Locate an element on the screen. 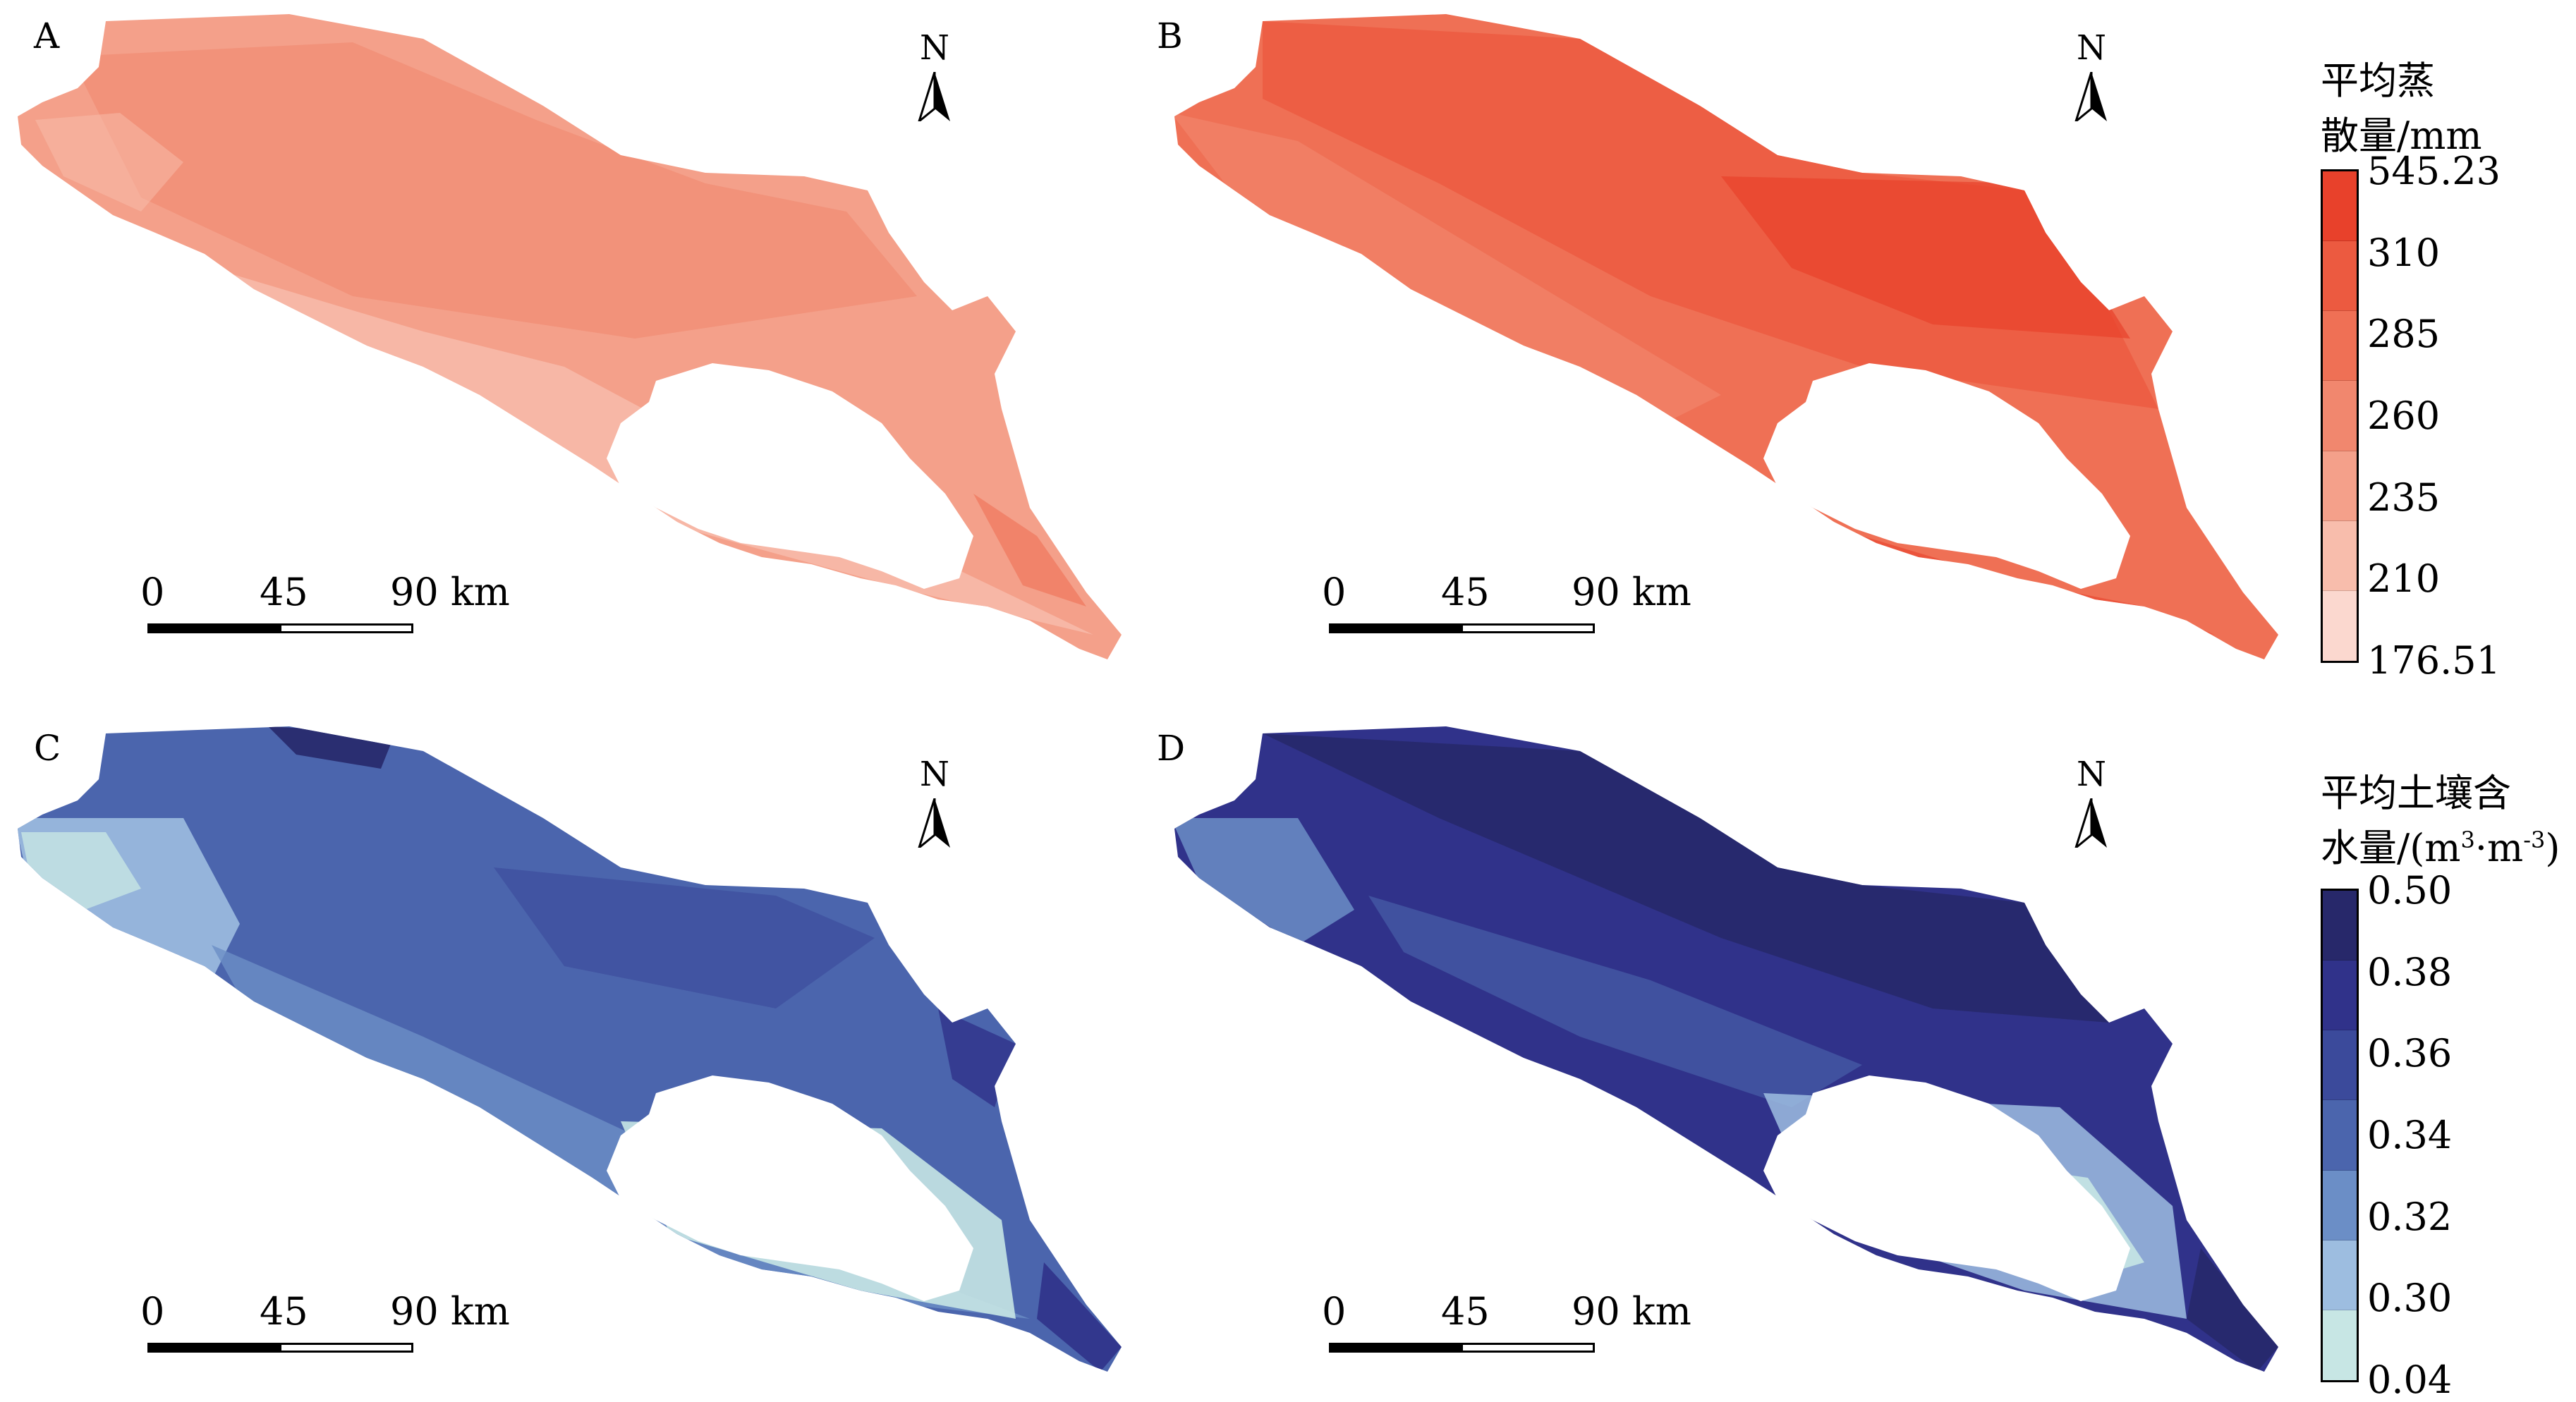 The width and height of the screenshot is (2576, 1402). legend-value-label: 0.04 is located at coordinates (2410, 1380).